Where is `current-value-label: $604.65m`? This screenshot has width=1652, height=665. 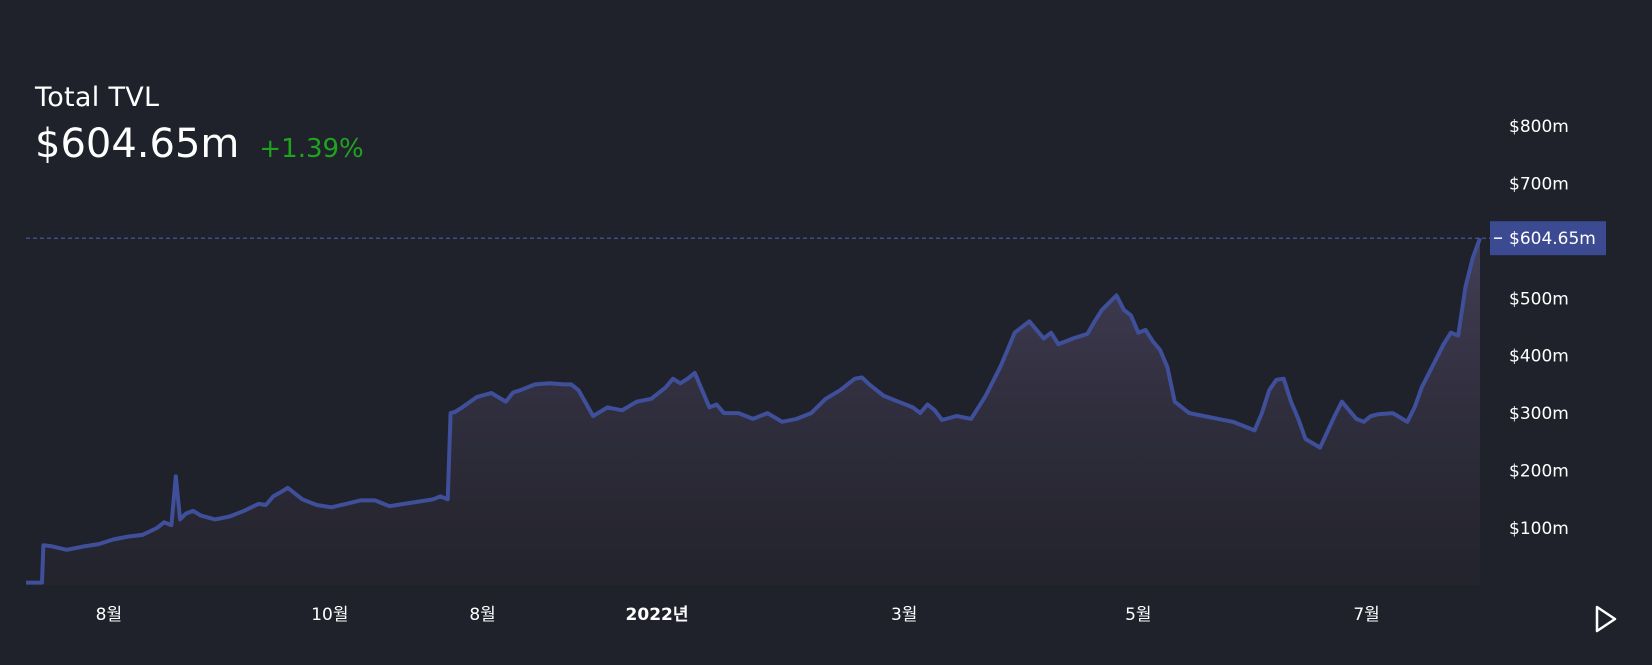
current-value-label: $604.65m is located at coordinates (1552, 239).